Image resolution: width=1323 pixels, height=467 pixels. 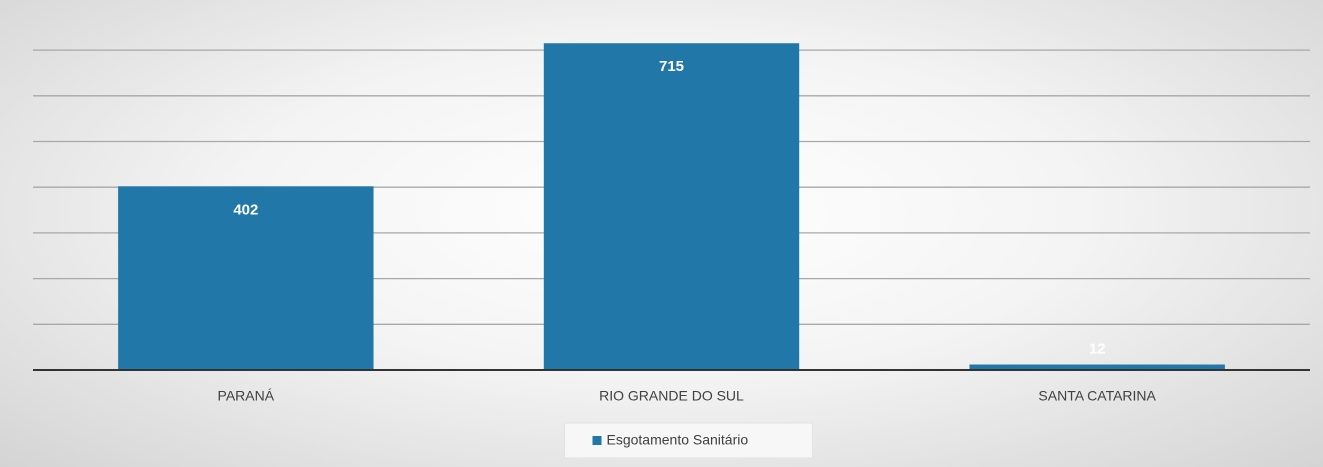 I want to click on legend-swatch, so click(x=597, y=440).